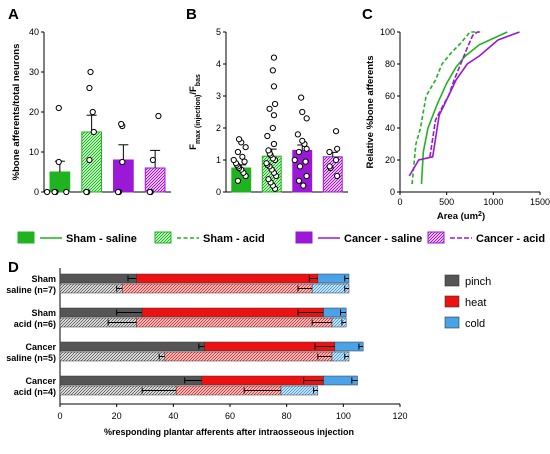 The image size is (550, 454). I want to click on panel-c-x-tick-label: 1500, so click(540, 202).